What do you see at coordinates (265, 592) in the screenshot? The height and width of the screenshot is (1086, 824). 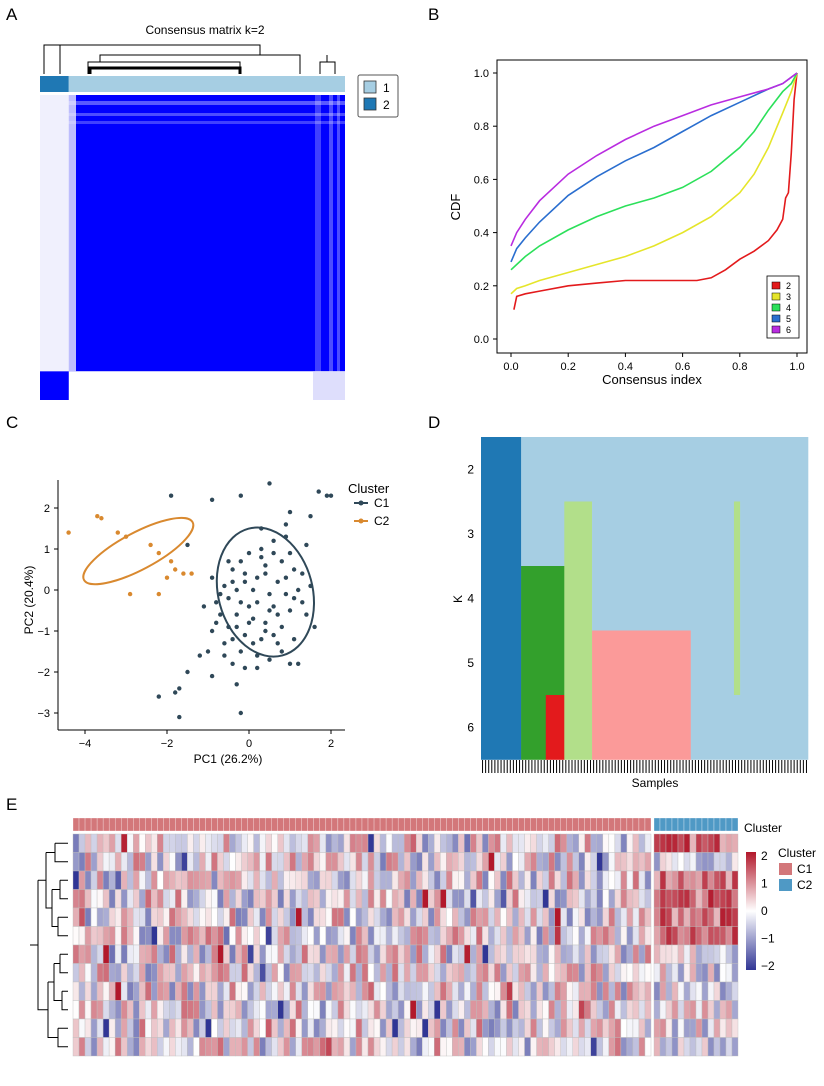 I see `panel-c-ellipse-c1` at bounding box center [265, 592].